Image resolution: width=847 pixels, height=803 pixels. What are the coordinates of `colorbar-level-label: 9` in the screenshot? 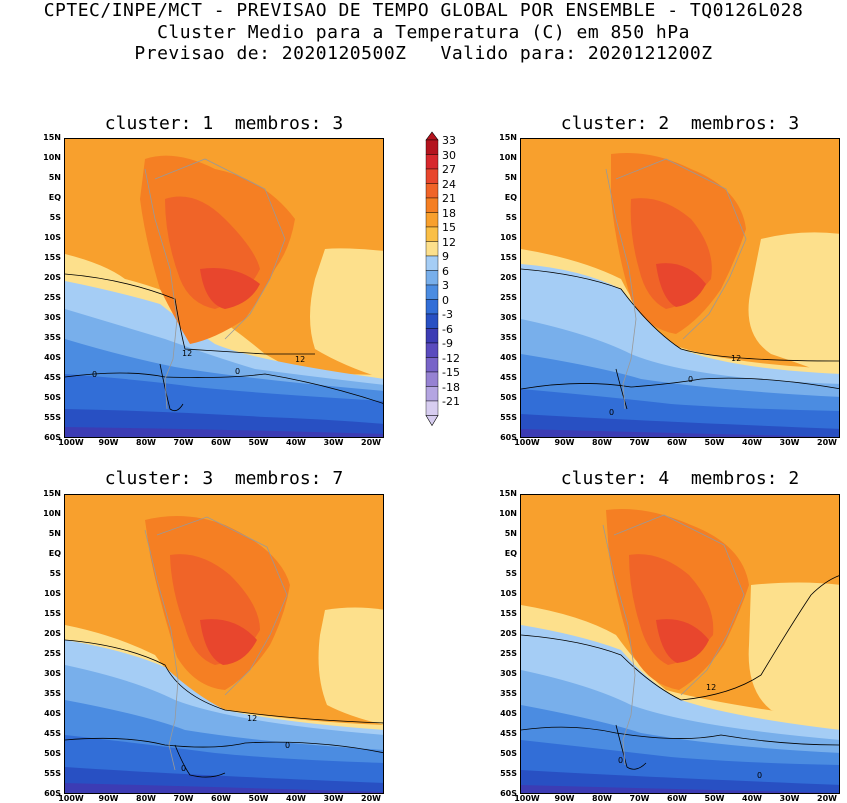 It's located at (445, 256).